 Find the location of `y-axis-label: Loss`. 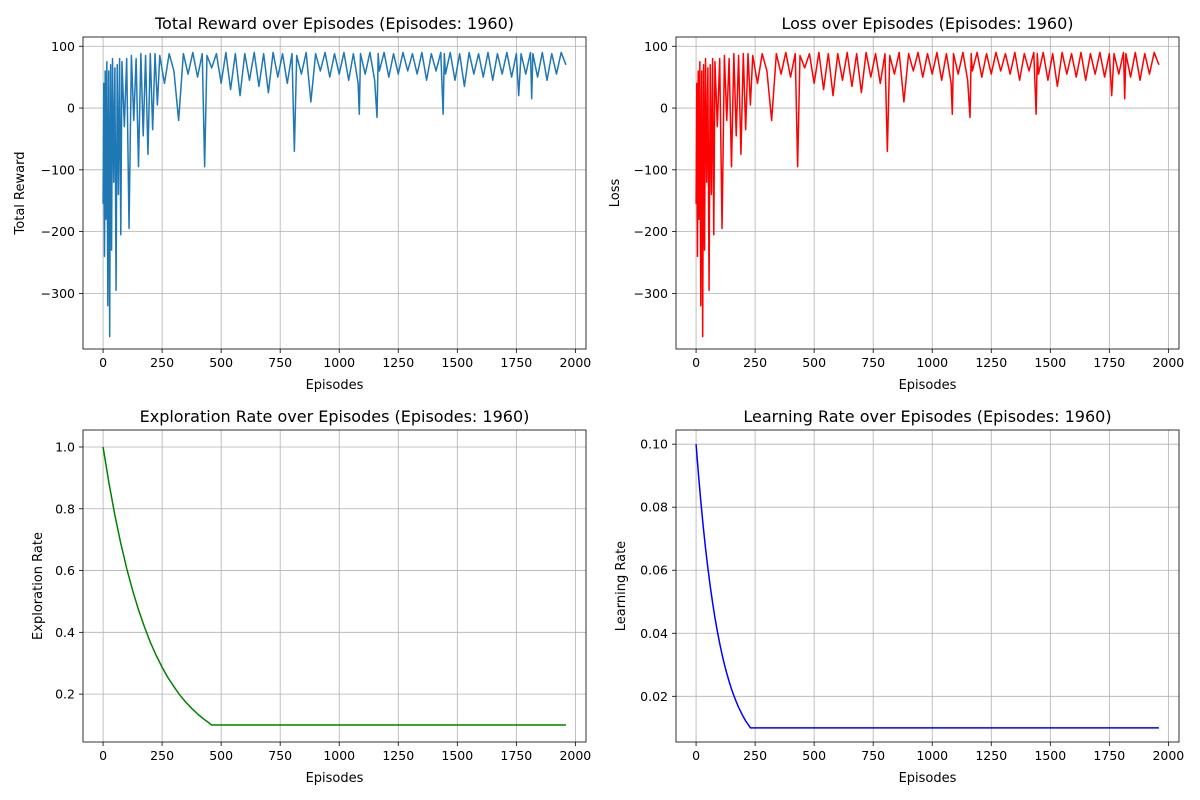

y-axis-label: Loss is located at coordinates (615, 193).